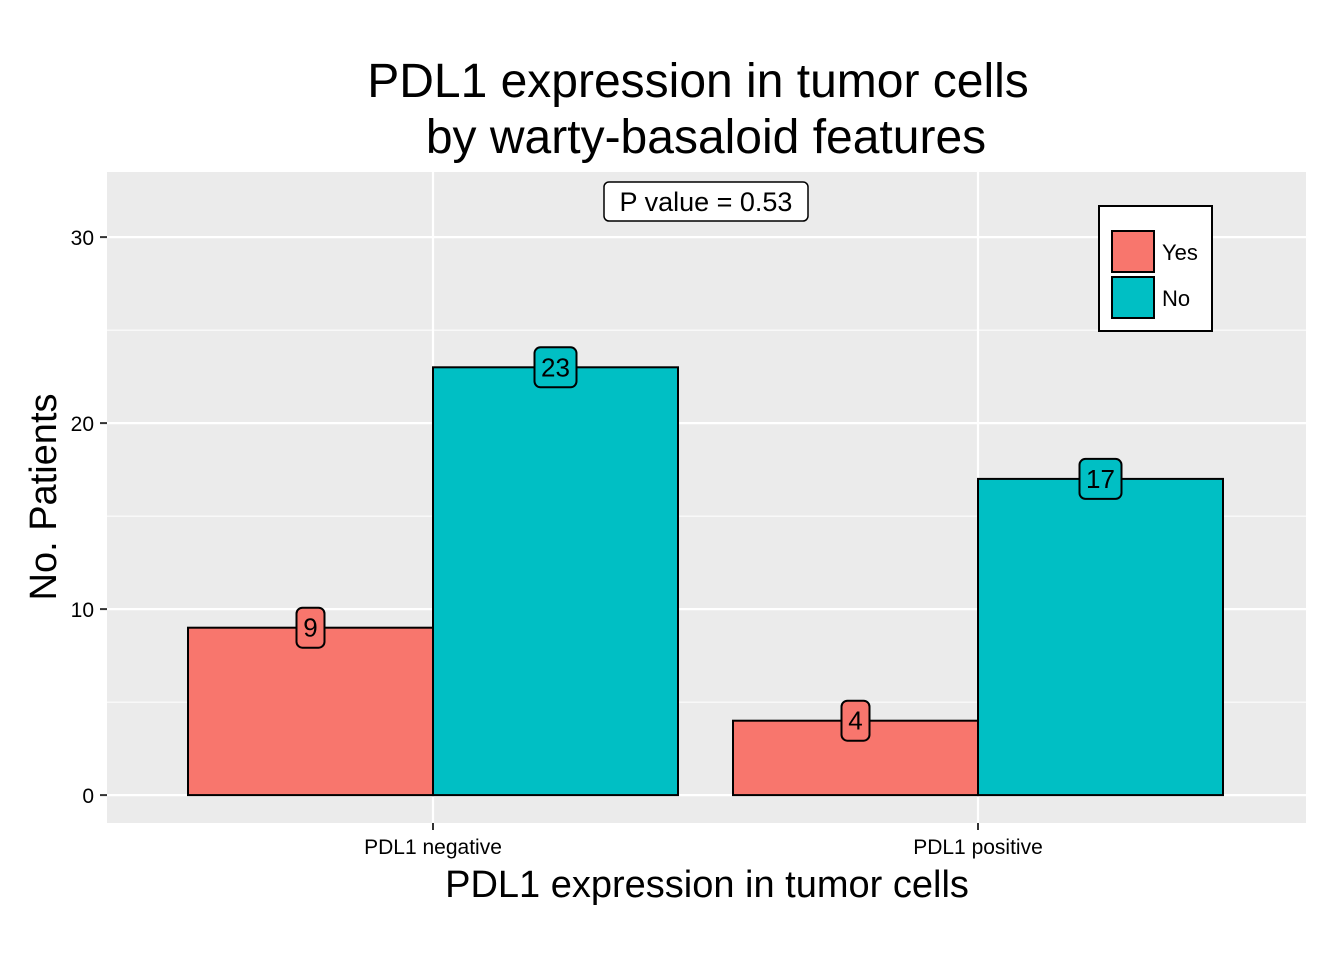 The width and height of the screenshot is (1344, 960). I want to click on legend-label-no: No, so click(1176, 298).